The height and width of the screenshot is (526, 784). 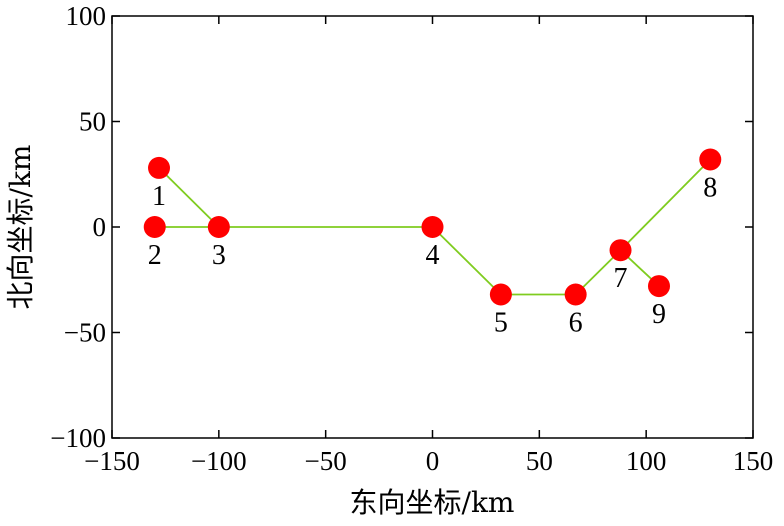 What do you see at coordinates (646, 461) in the screenshot?
I see `x-tick-label: 100` at bounding box center [646, 461].